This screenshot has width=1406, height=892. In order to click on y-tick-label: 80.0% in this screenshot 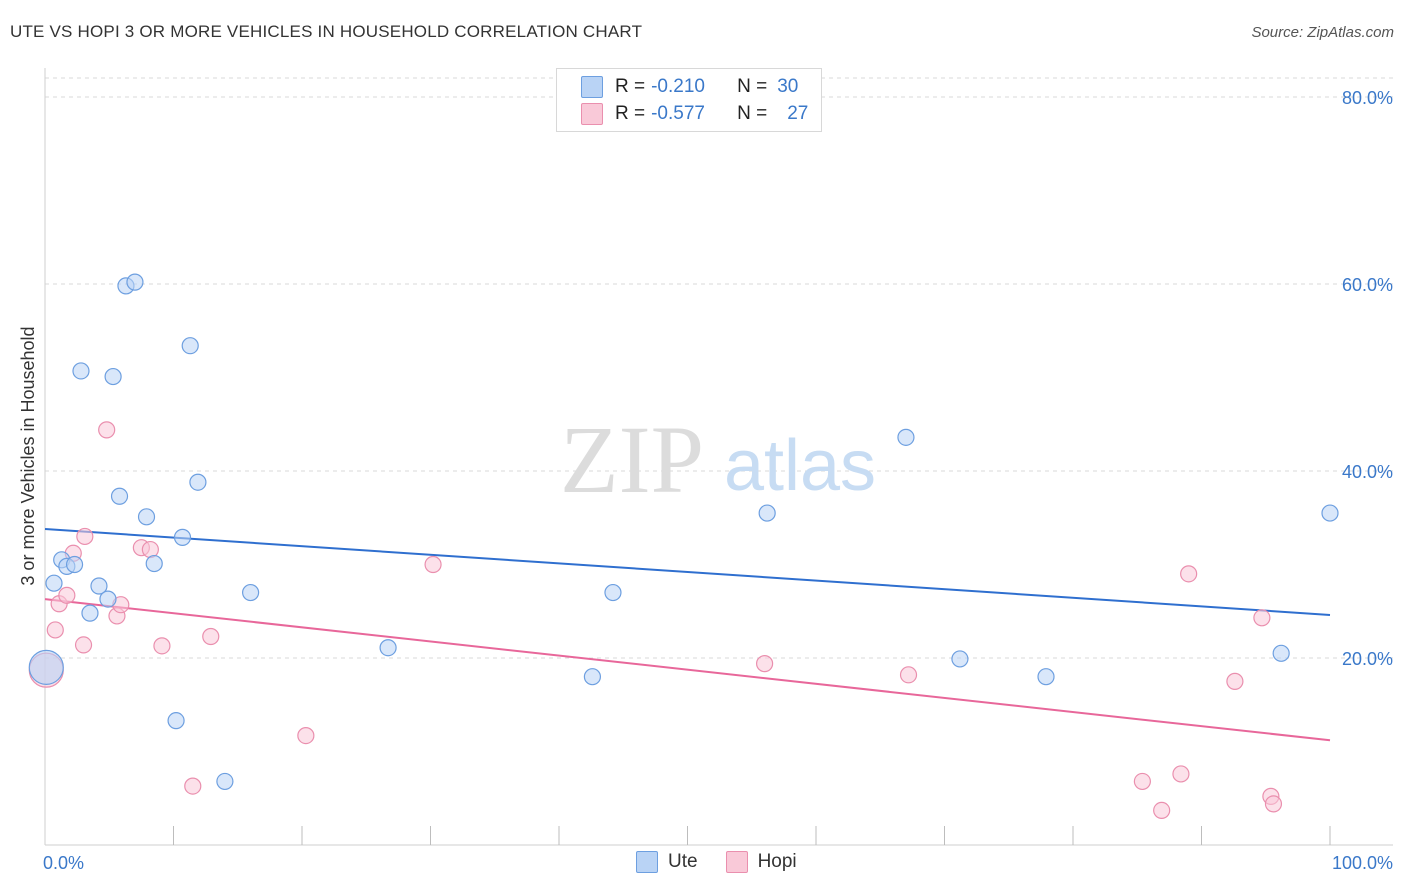, I will do `click(1367, 98)`.